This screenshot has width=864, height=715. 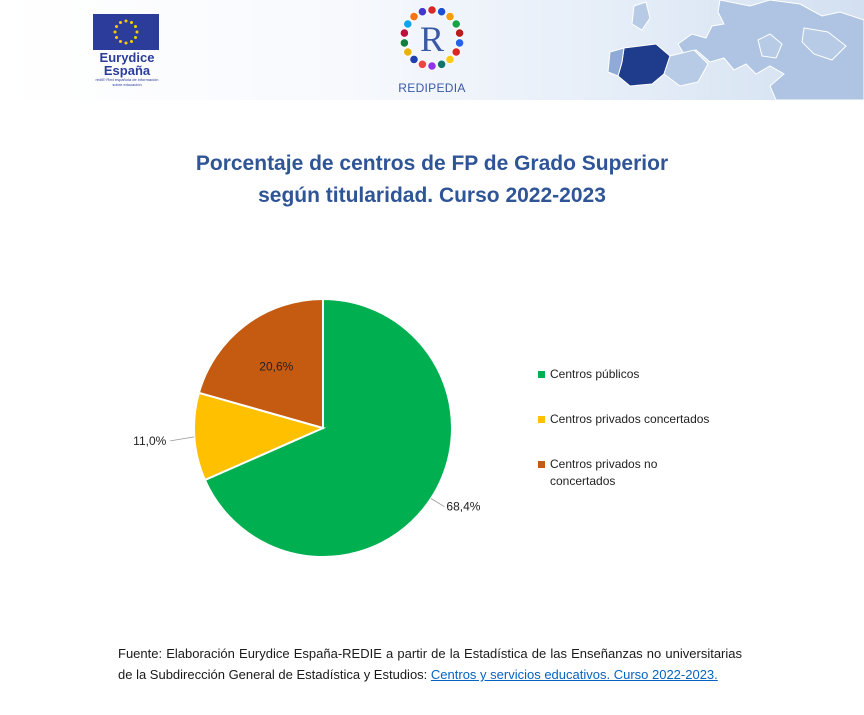 What do you see at coordinates (432, 88) in the screenshot?
I see `redipedia-name: REDIPEDIA` at bounding box center [432, 88].